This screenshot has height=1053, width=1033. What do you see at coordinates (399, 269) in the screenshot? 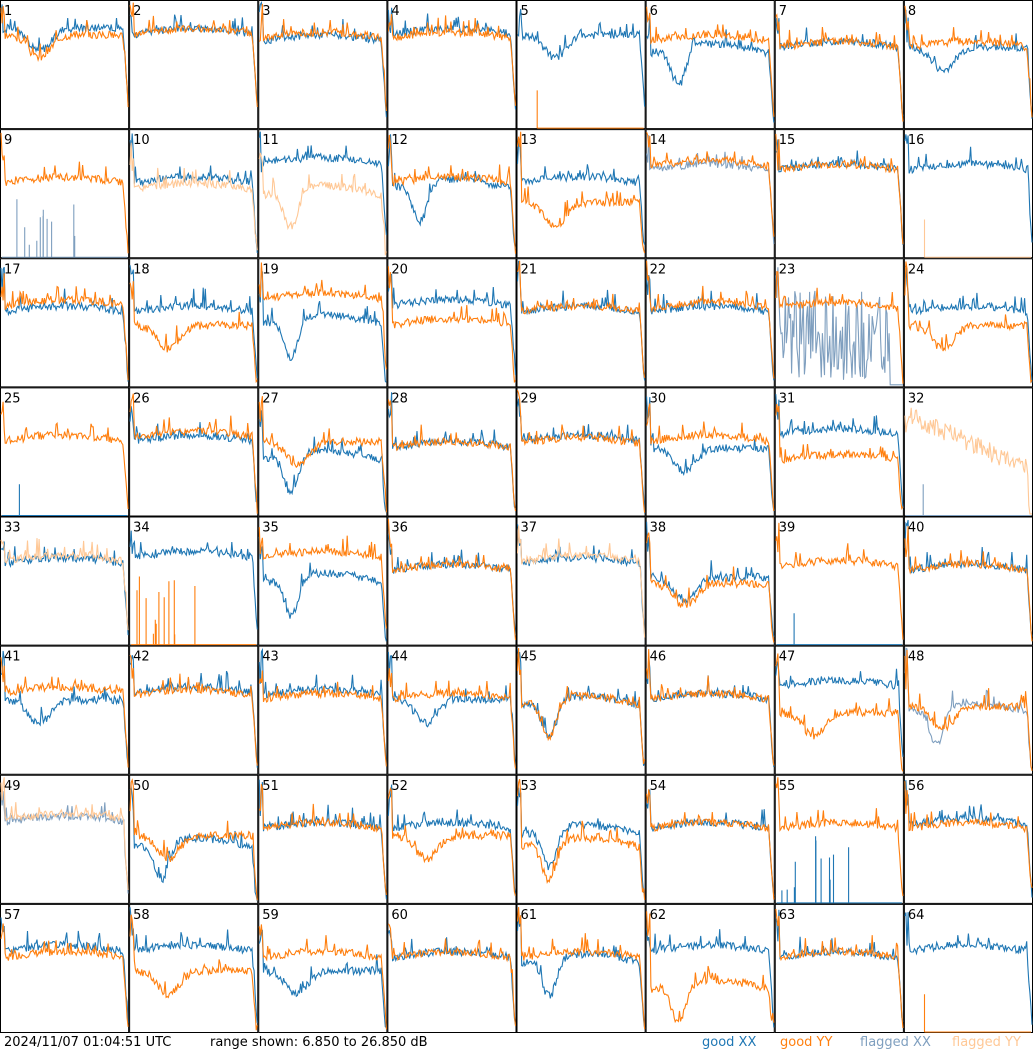
I see `panel-label: 20` at bounding box center [399, 269].